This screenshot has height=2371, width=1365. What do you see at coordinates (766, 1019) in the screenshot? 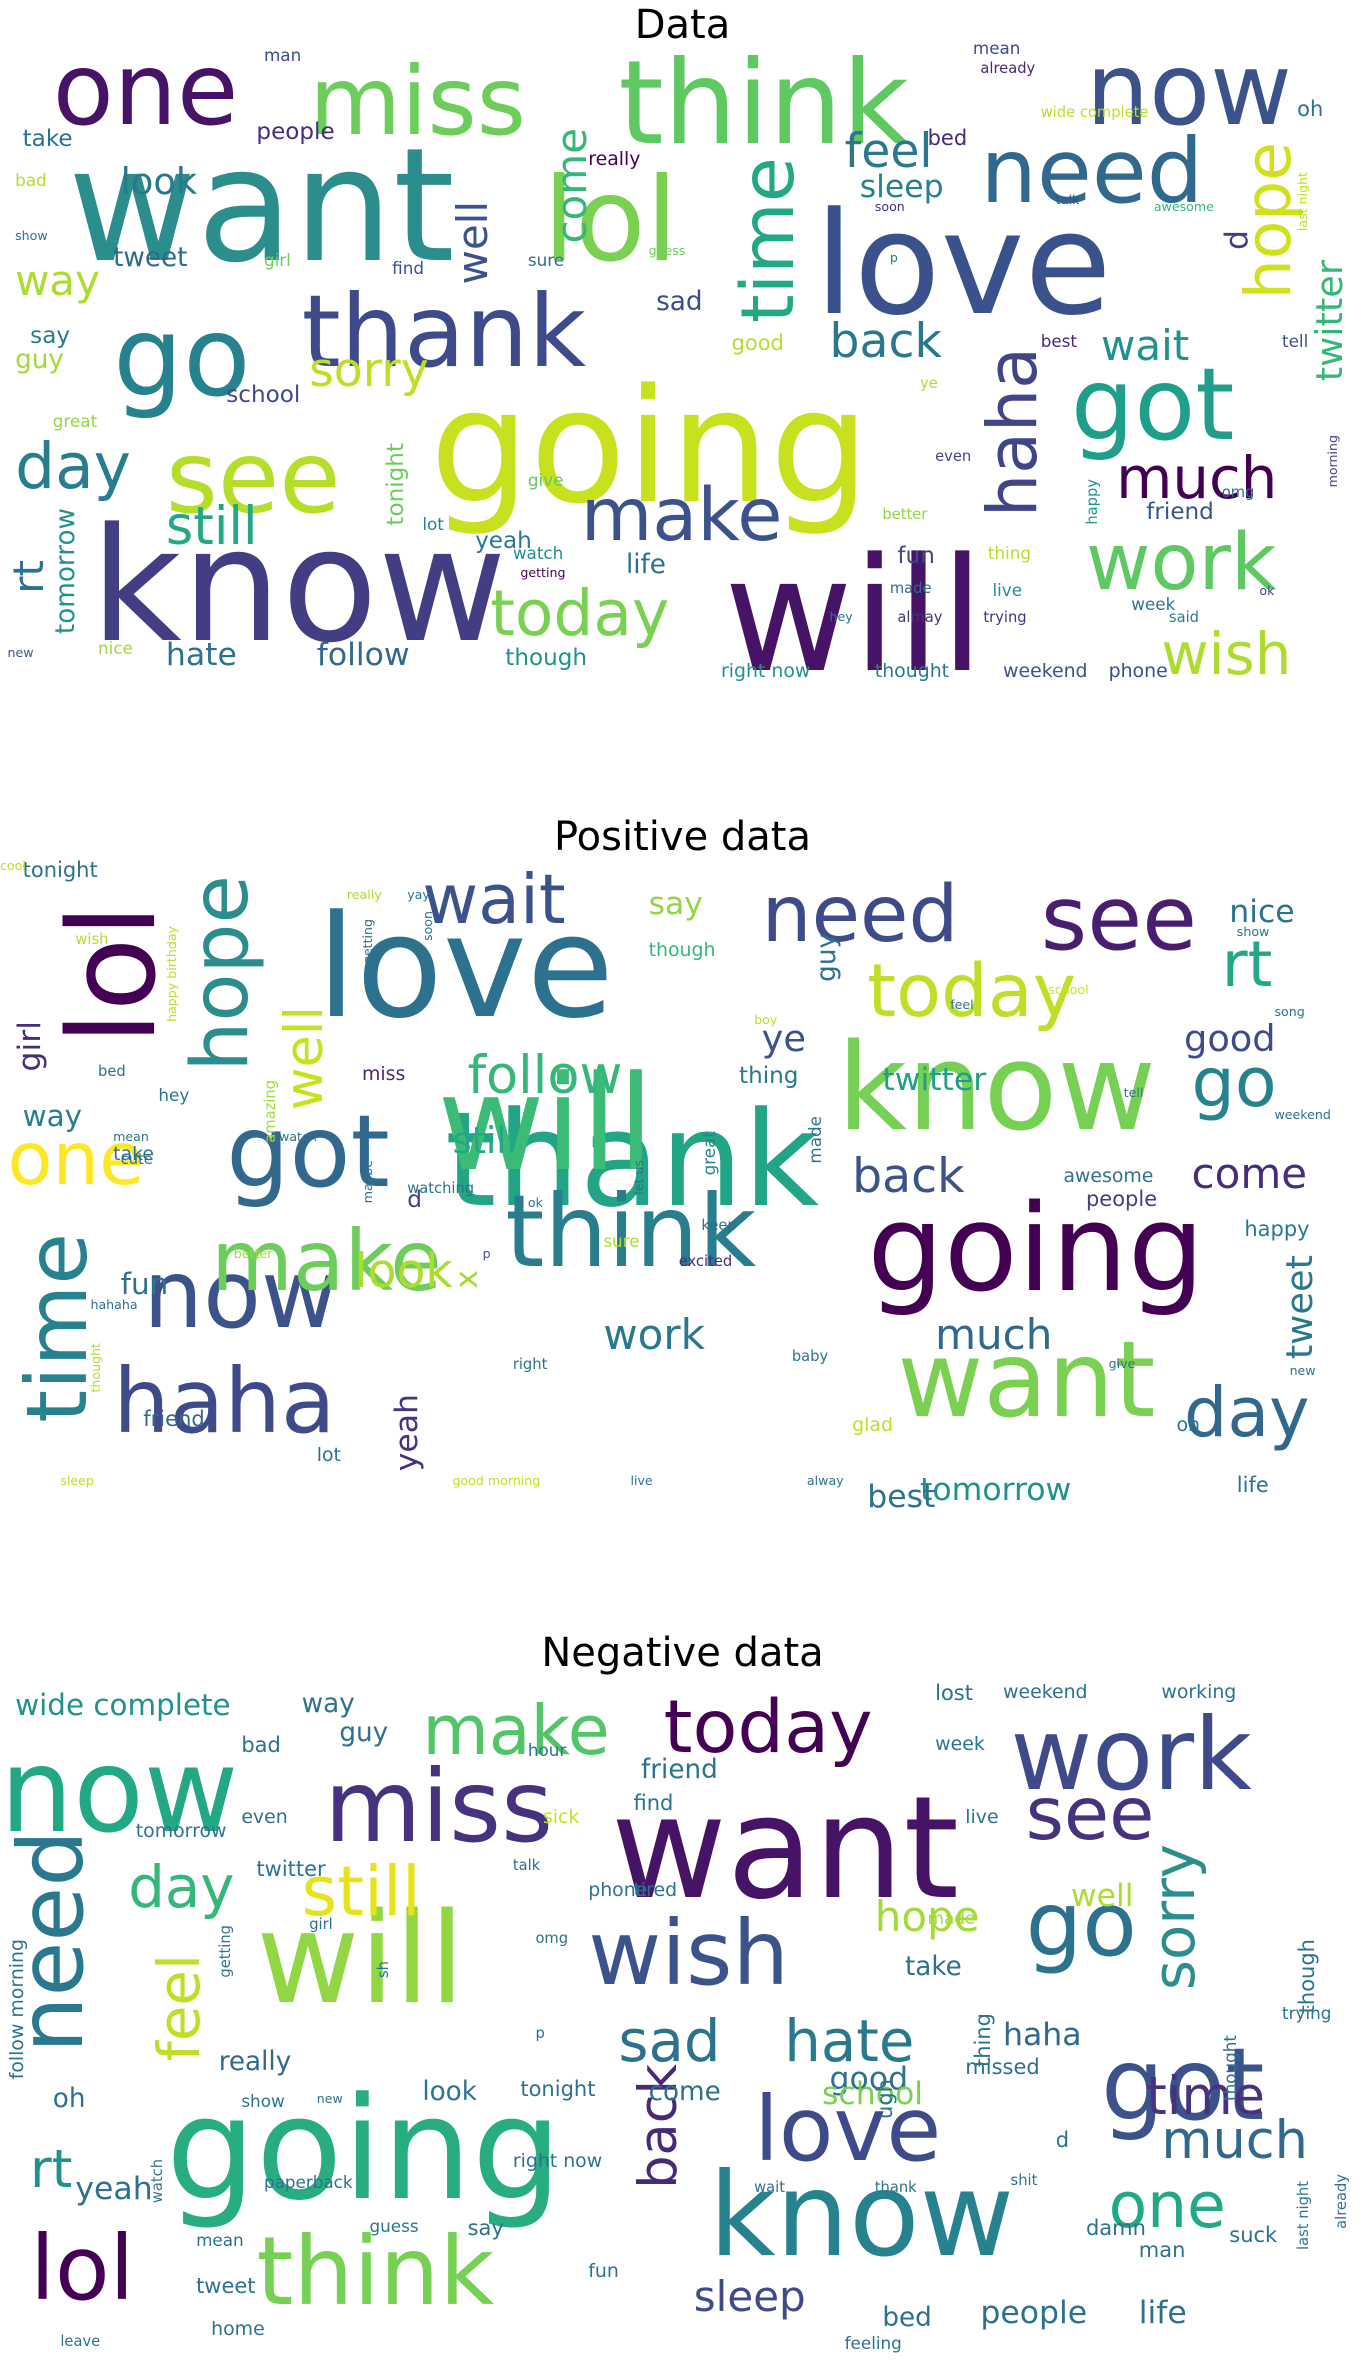
I see `cloud-word: boy` at bounding box center [766, 1019].